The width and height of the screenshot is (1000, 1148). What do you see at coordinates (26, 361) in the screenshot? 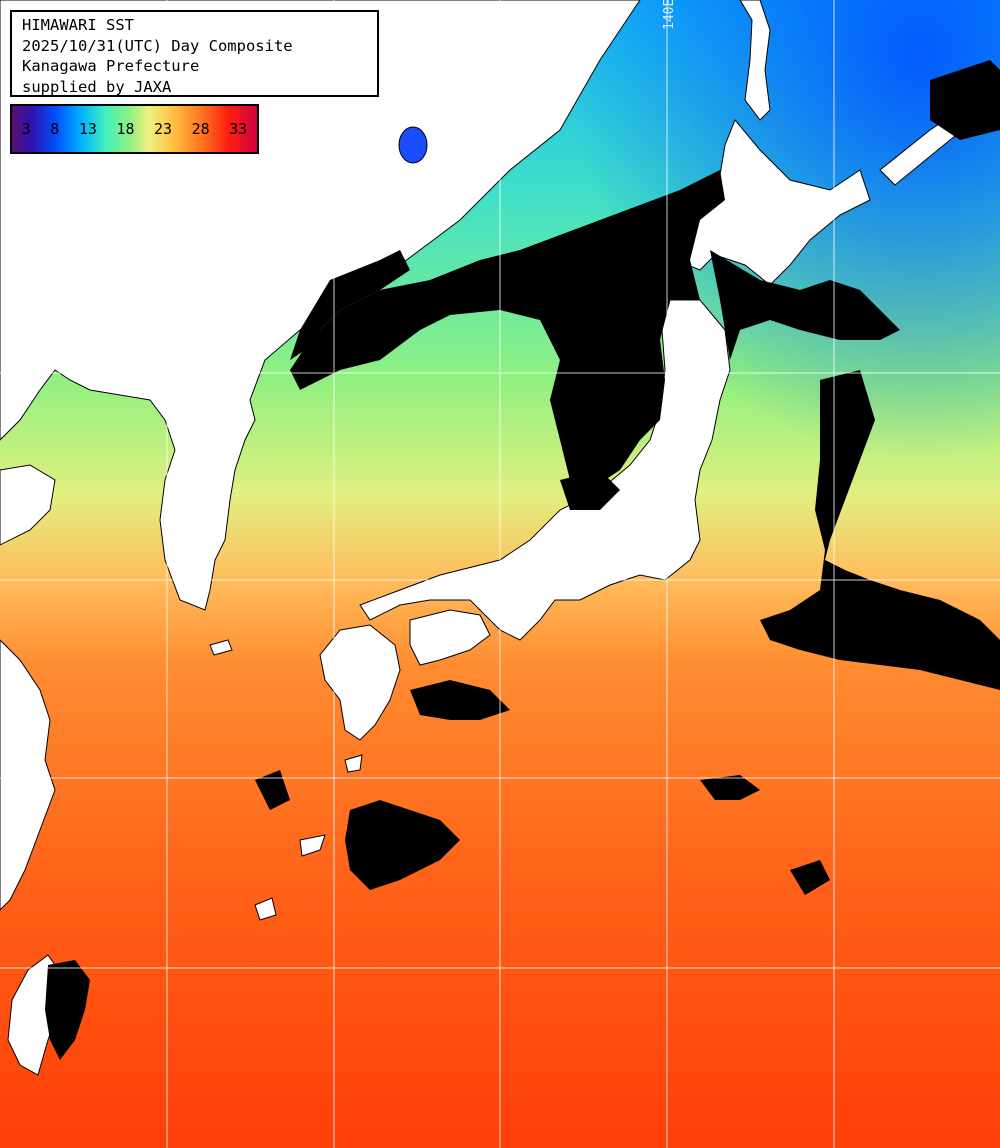
I see `latitude-label-40n: 40N` at bounding box center [26, 361].